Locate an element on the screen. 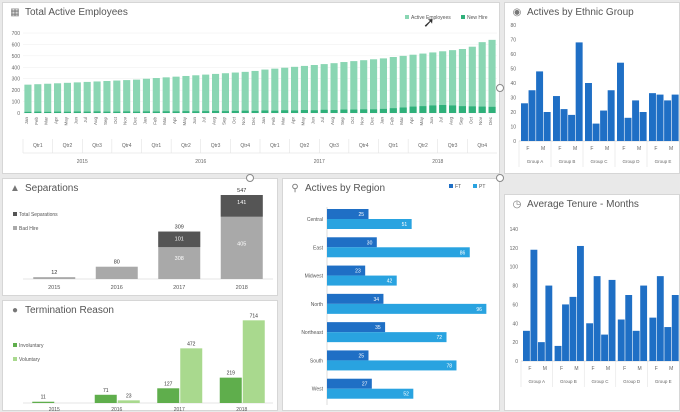  data-label-ft: 23 is located at coordinates (358, 272).